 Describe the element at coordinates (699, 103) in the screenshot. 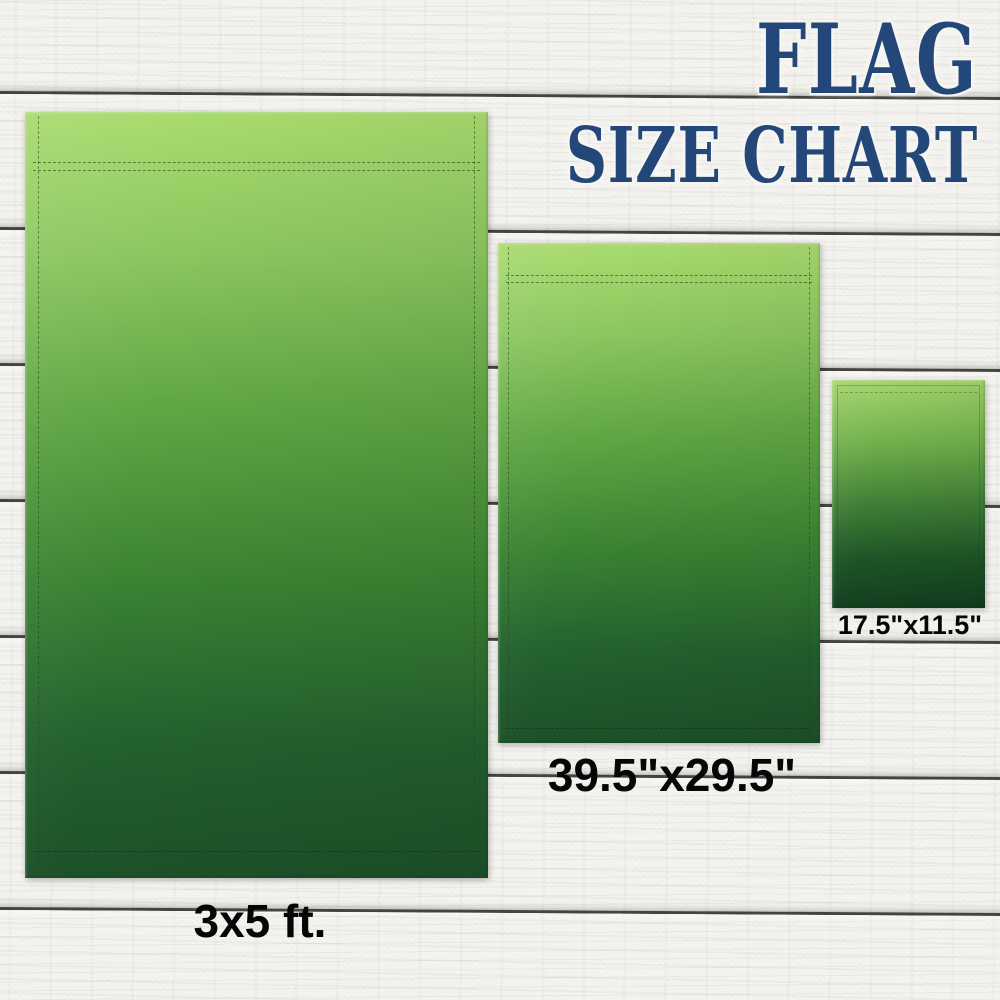

I see `page-title: FLAG SIZE CHART` at that location.